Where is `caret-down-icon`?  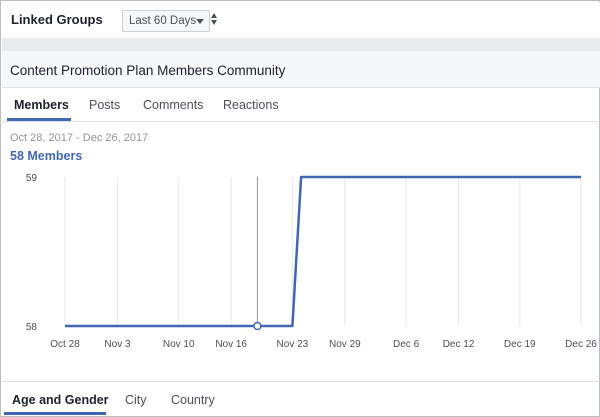 caret-down-icon is located at coordinates (214, 22).